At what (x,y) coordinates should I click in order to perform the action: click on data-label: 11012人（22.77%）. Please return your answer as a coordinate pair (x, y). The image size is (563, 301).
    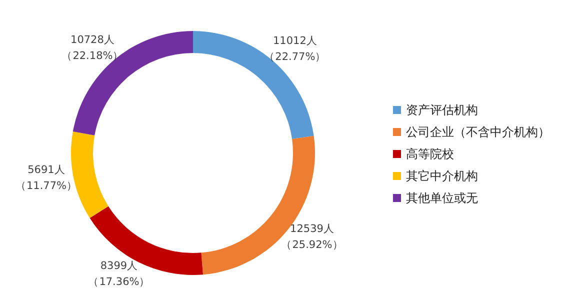
    Looking at the image, I should click on (295, 50).